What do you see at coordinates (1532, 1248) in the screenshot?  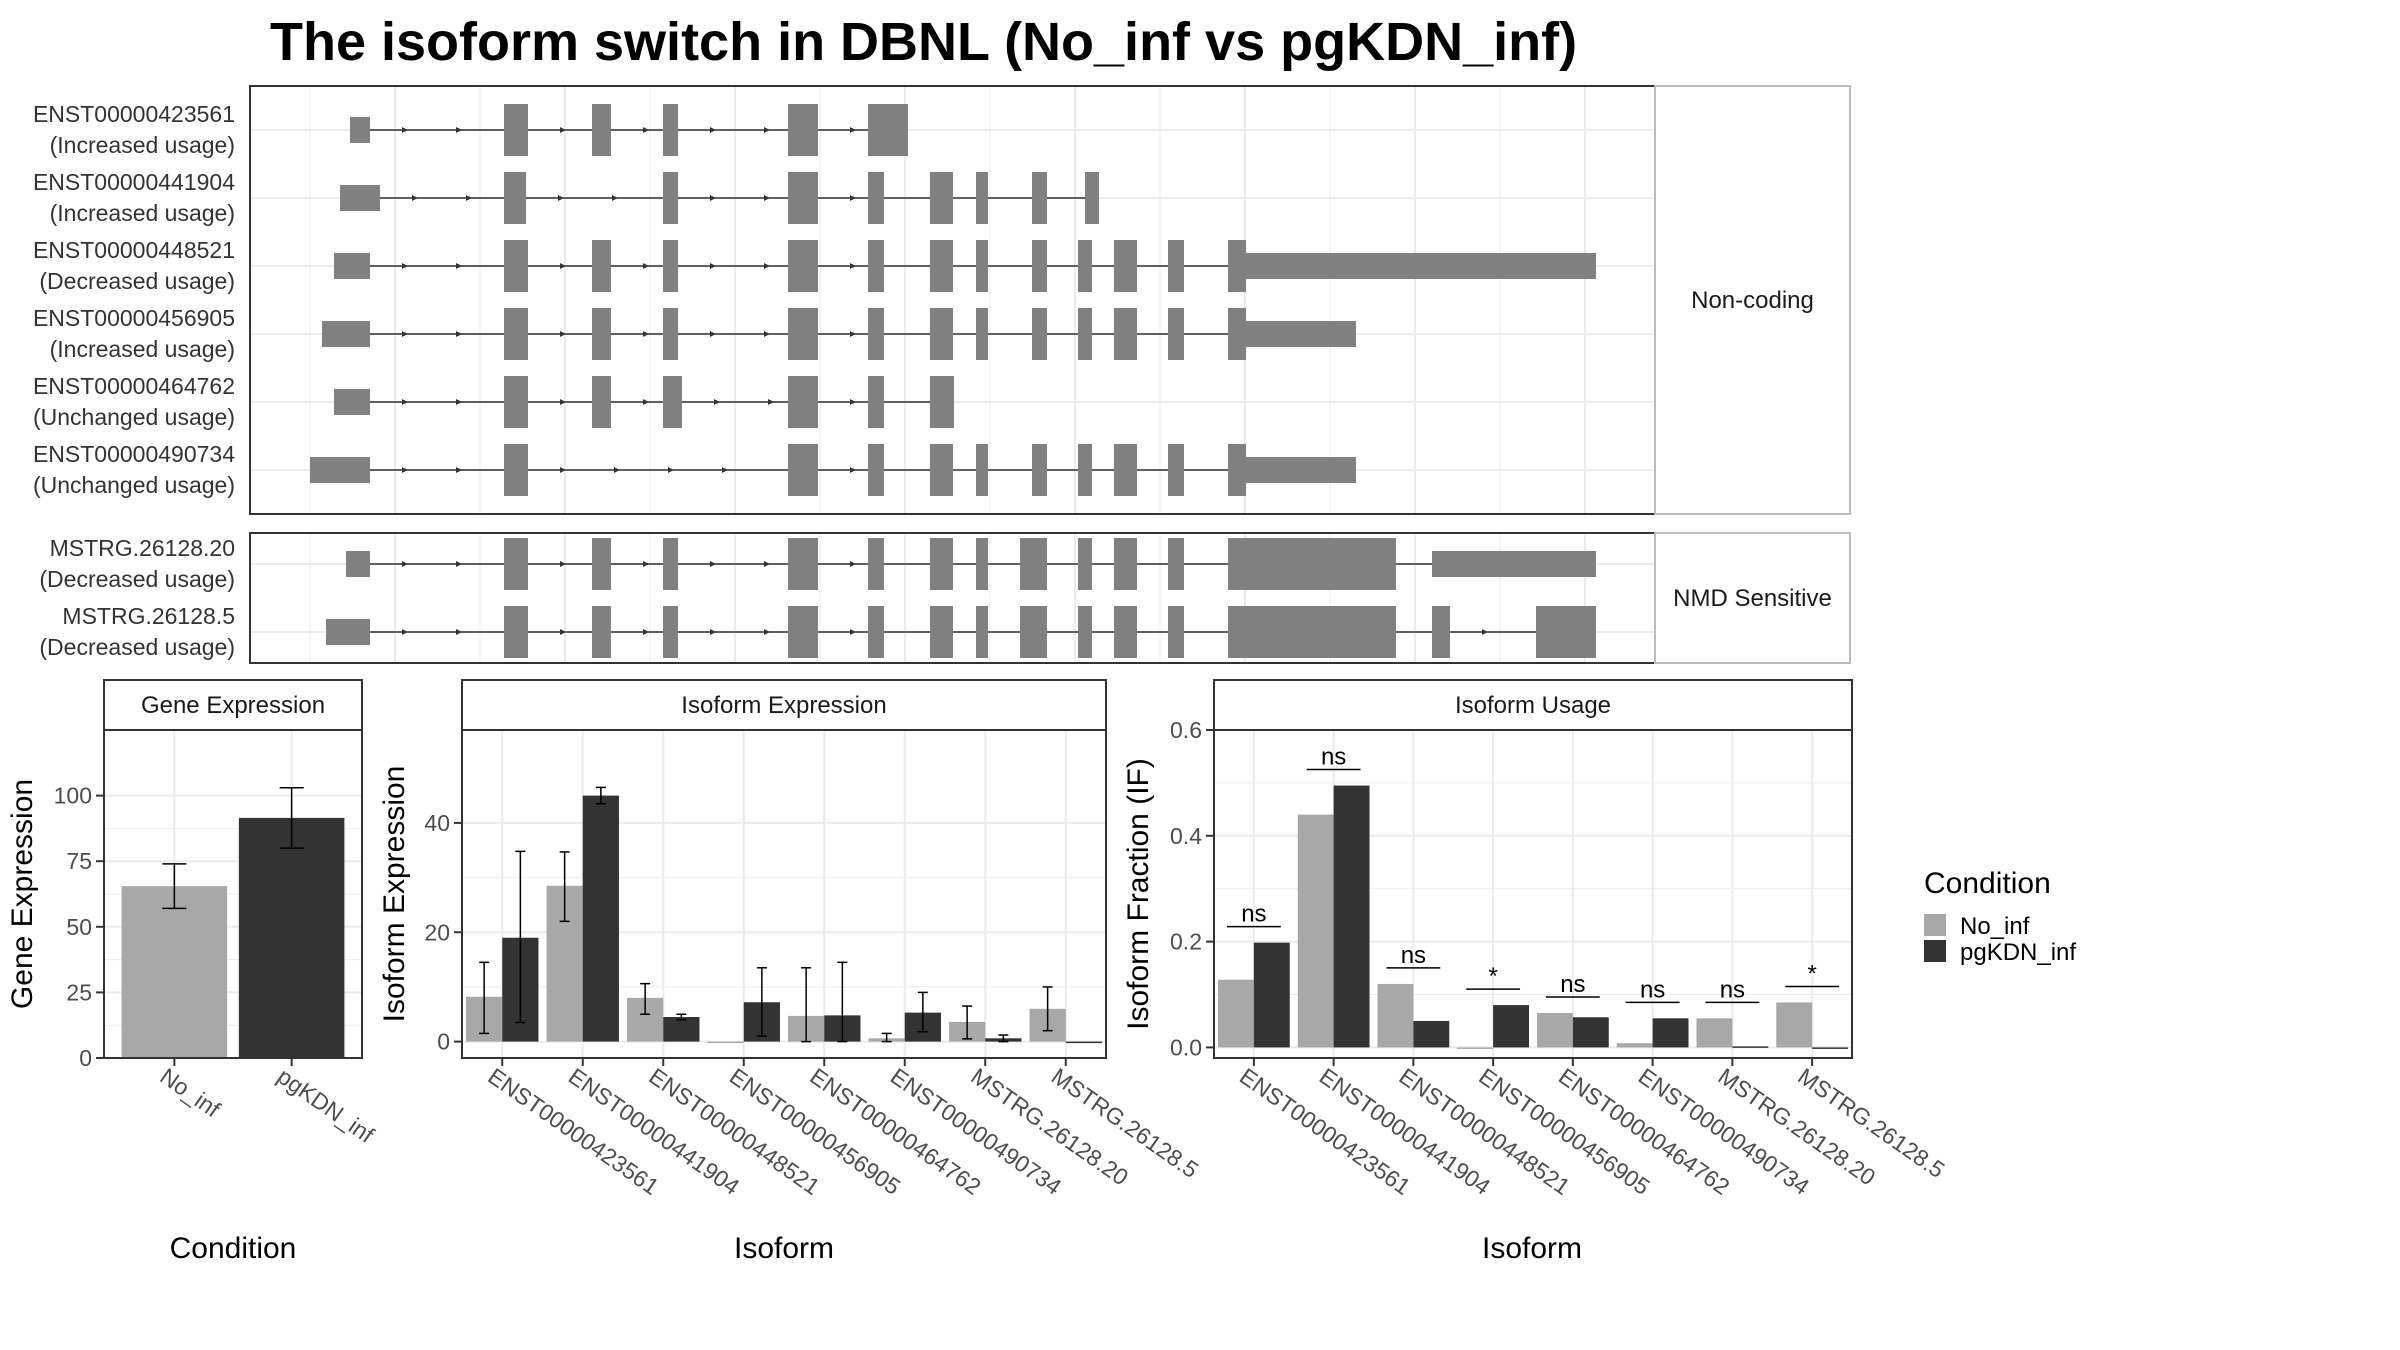 I see `x-axis-title: Isoform` at bounding box center [1532, 1248].